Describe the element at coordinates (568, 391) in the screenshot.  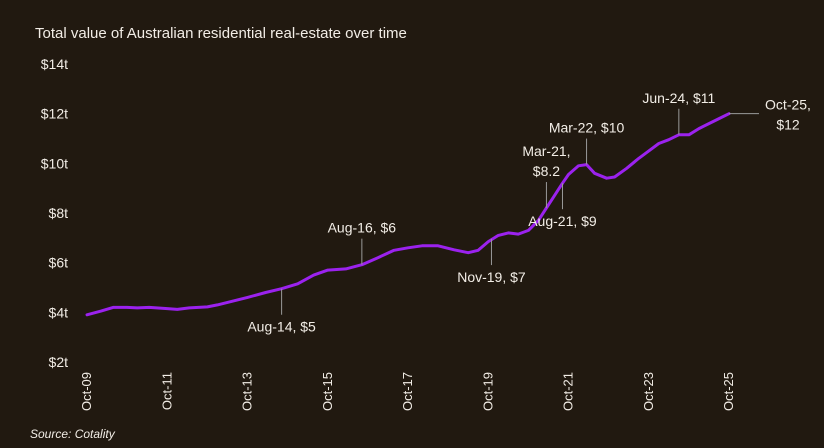
I see `x-tick-label: Oct-21` at that location.